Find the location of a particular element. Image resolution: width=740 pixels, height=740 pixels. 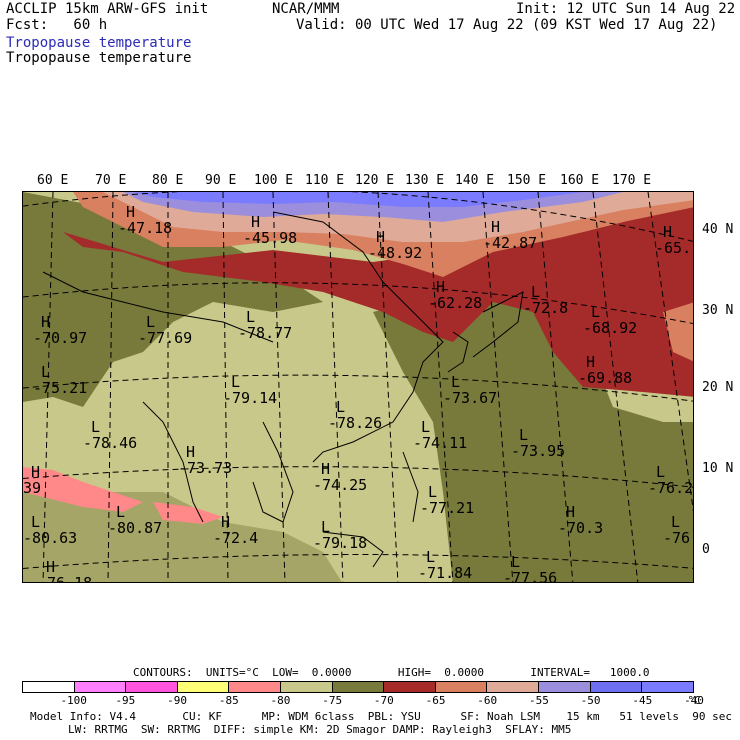

lon-label: 140 E is located at coordinates (475, 180).